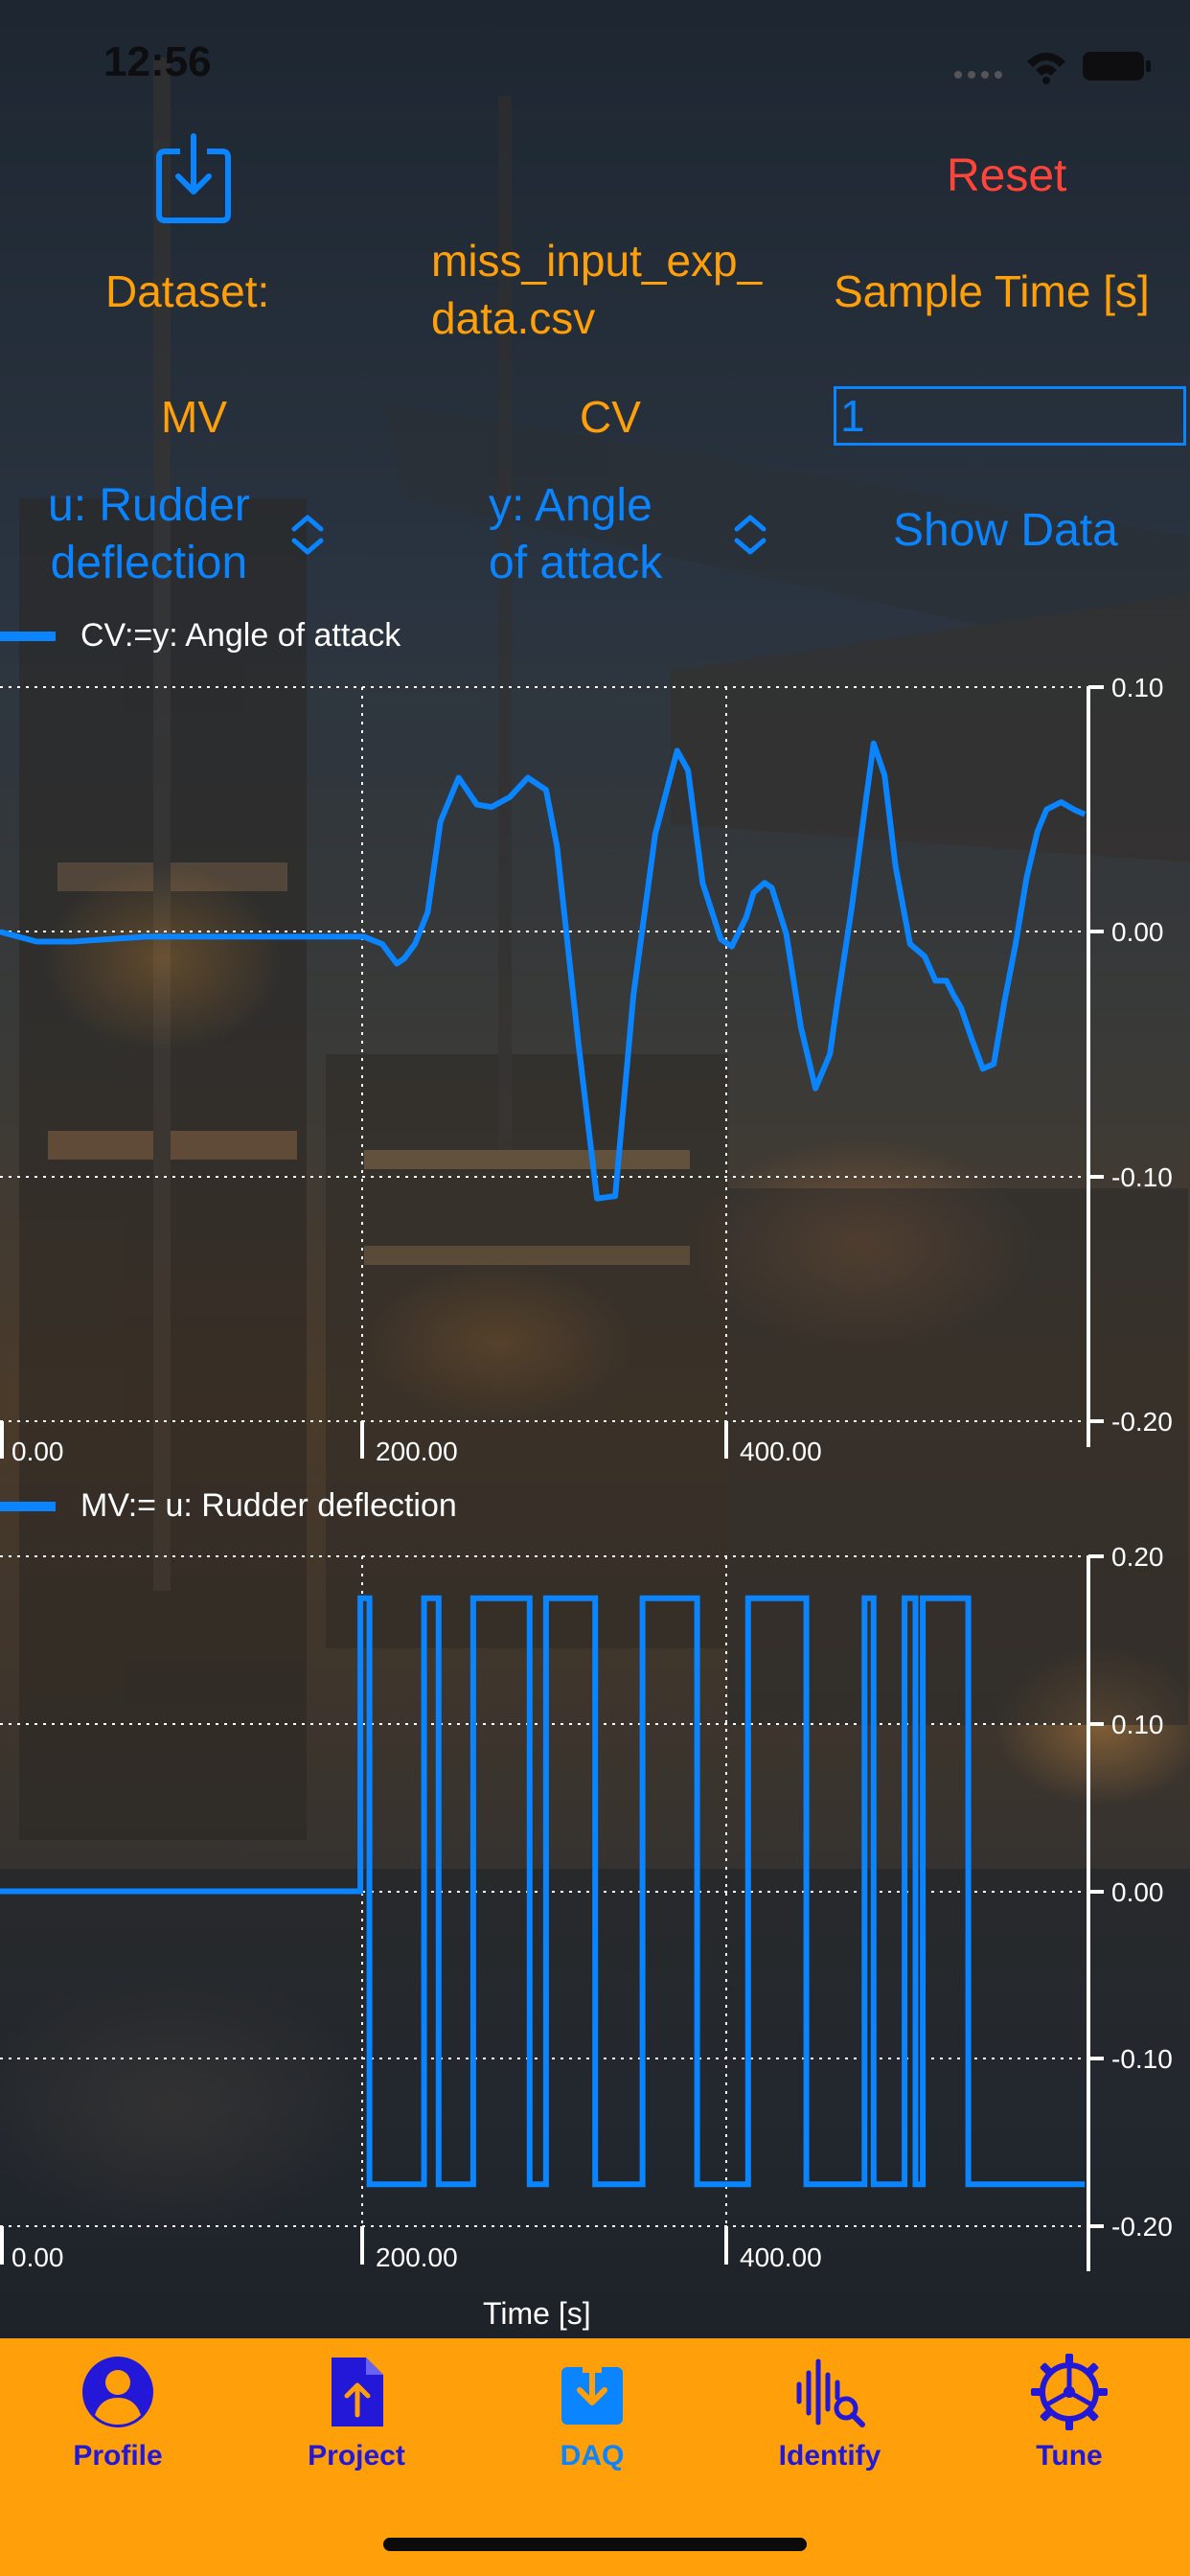 Image resolution: width=1190 pixels, height=2576 pixels. I want to click on doc-upload-icon, so click(358, 2392).